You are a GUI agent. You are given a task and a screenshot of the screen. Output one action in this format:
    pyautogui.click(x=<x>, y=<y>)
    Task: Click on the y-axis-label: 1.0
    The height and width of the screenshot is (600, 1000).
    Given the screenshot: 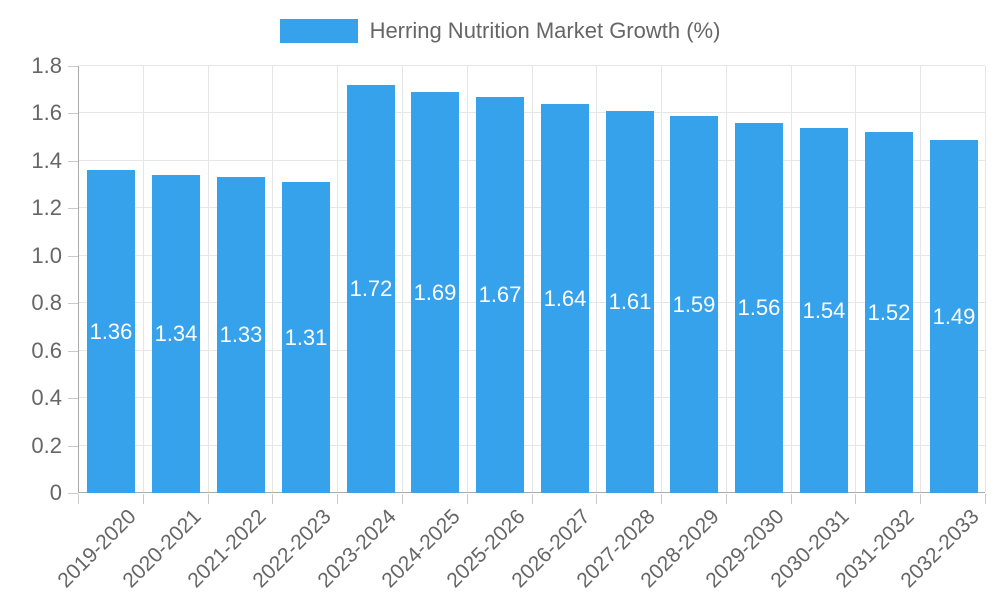 What is the action you would take?
    pyautogui.click(x=46, y=255)
    